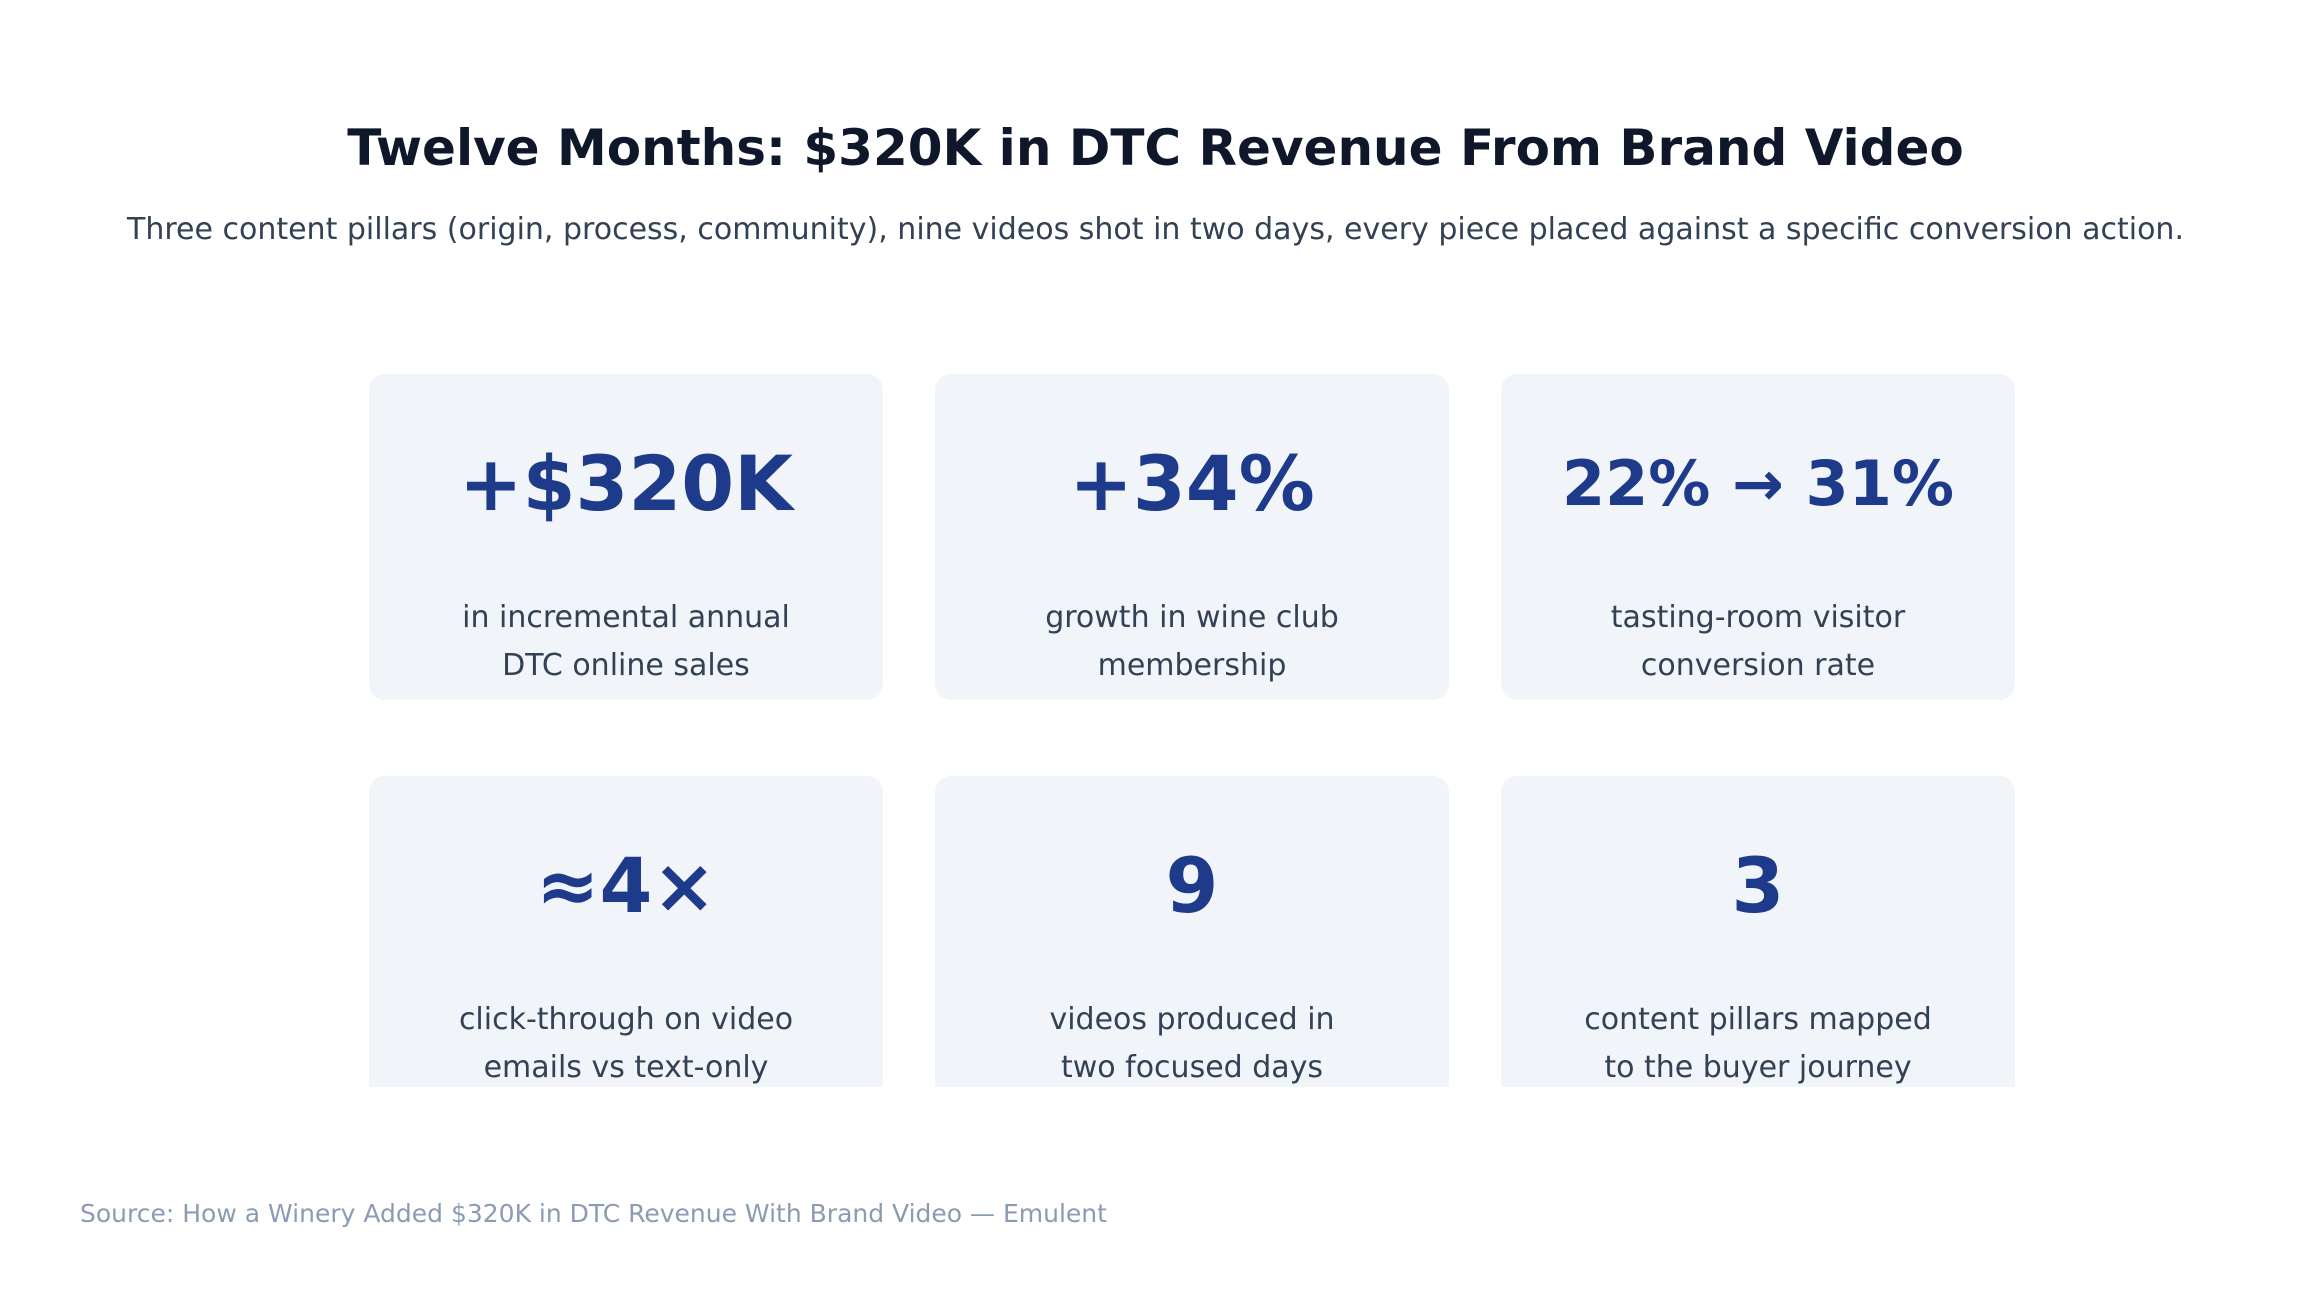 This screenshot has height=1302, width=2311. What do you see at coordinates (1192, 1043) in the screenshot?
I see `stat-label: videos produced in two focused days` at bounding box center [1192, 1043].